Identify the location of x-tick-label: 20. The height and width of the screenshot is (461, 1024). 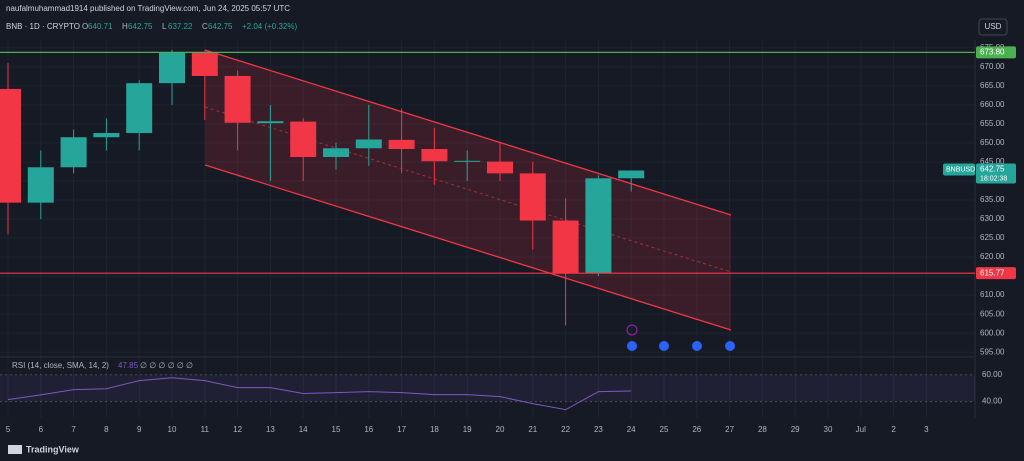
(500, 429).